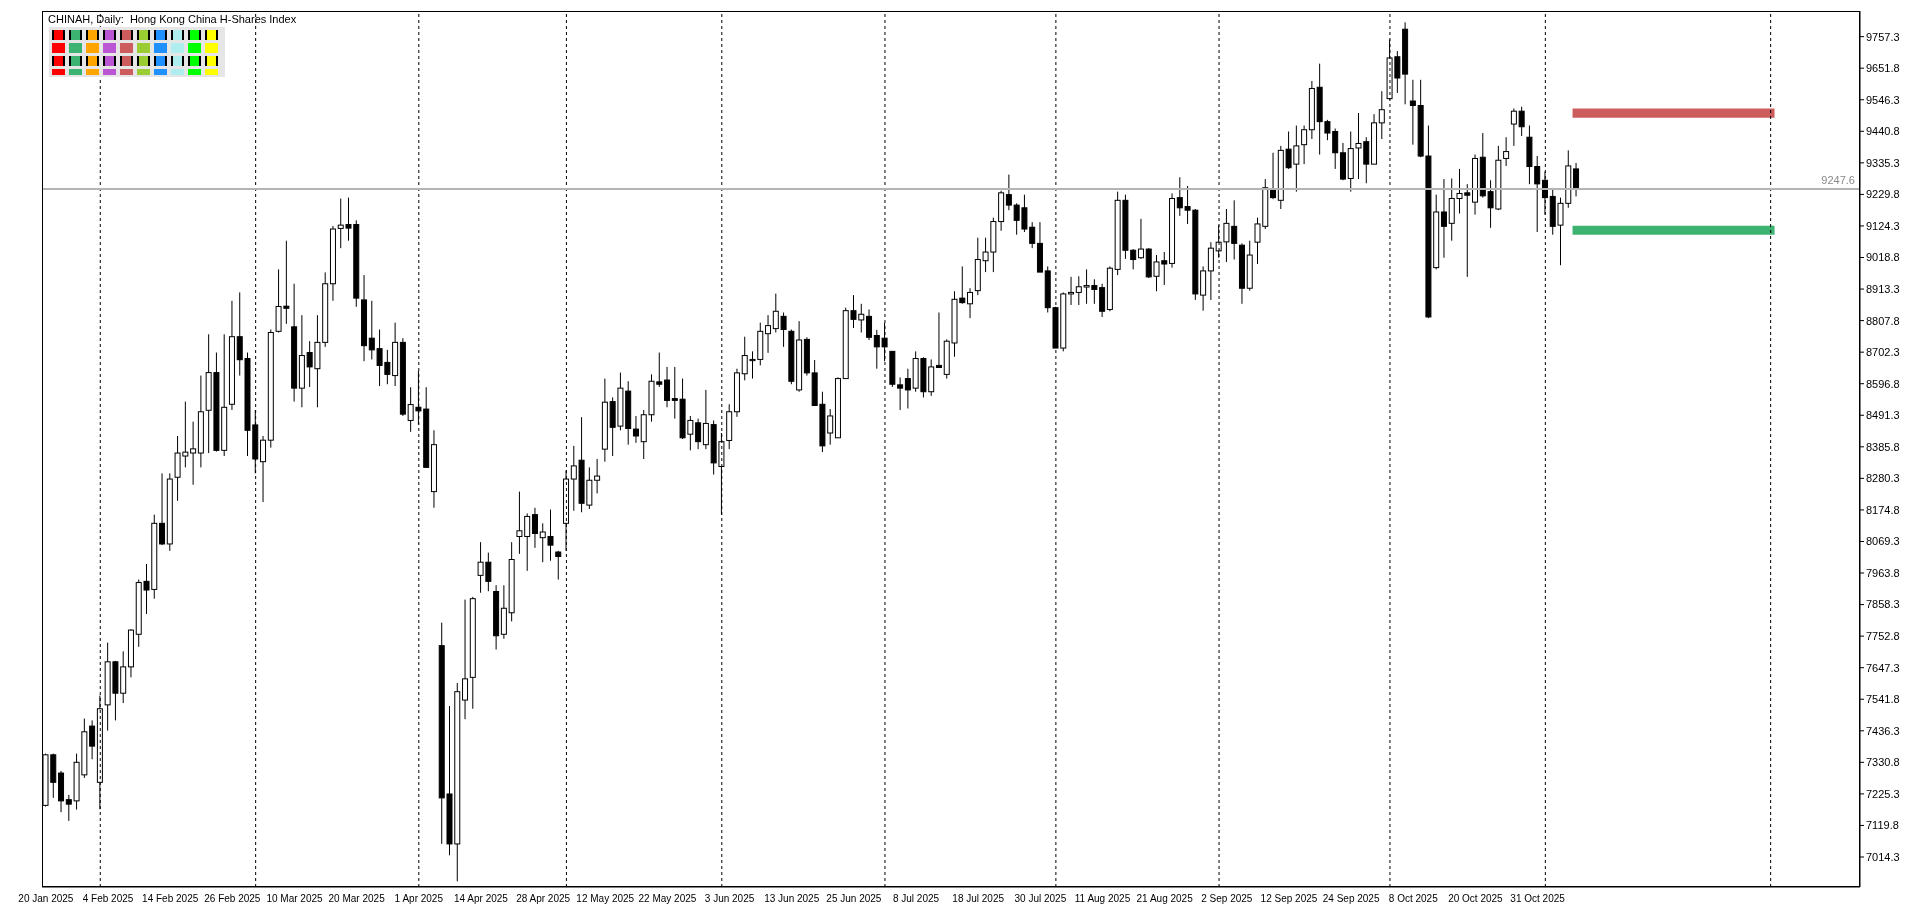 The width and height of the screenshot is (1920, 915). Describe the element at coordinates (667, 899) in the screenshot. I see `x-tick-label: 22 May 2025` at that location.